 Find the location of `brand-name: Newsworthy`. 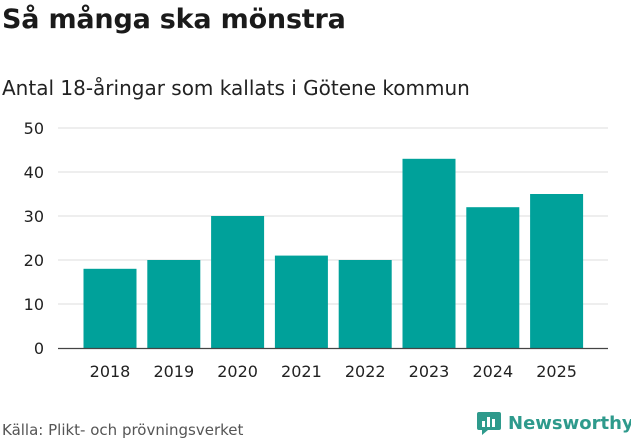

brand-name: Newsworthy is located at coordinates (569, 423).